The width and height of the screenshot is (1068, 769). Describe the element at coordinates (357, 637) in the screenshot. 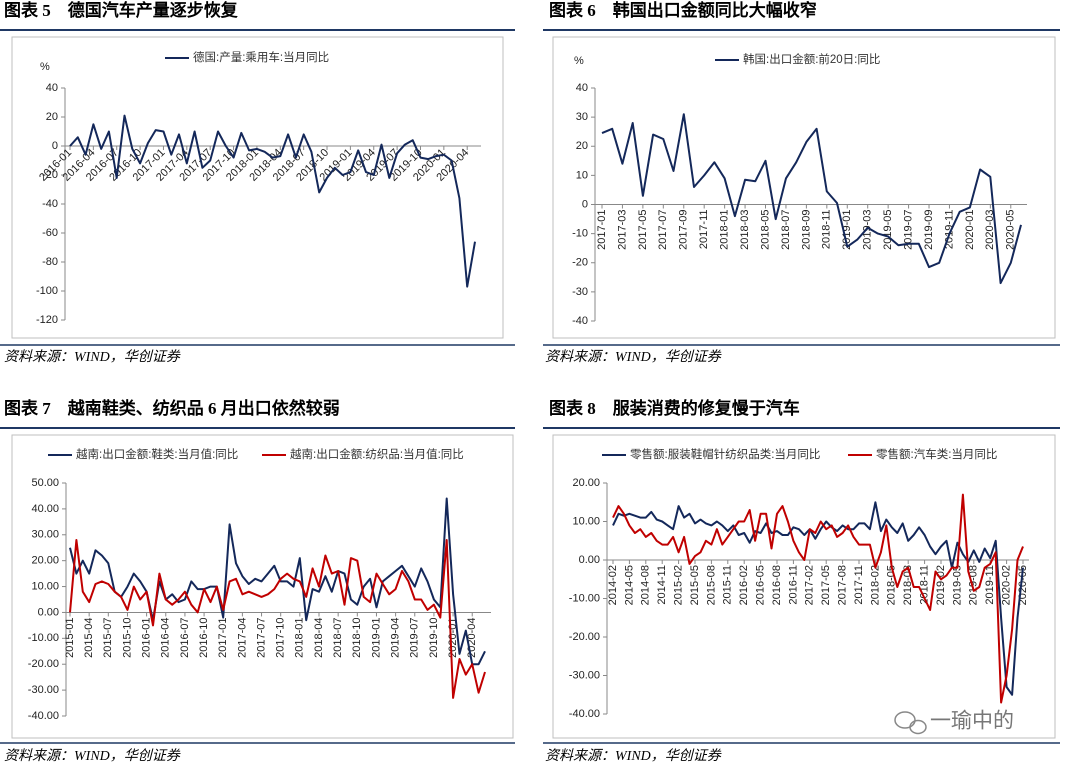

I see `x-tick-label: 2018-10` at that location.